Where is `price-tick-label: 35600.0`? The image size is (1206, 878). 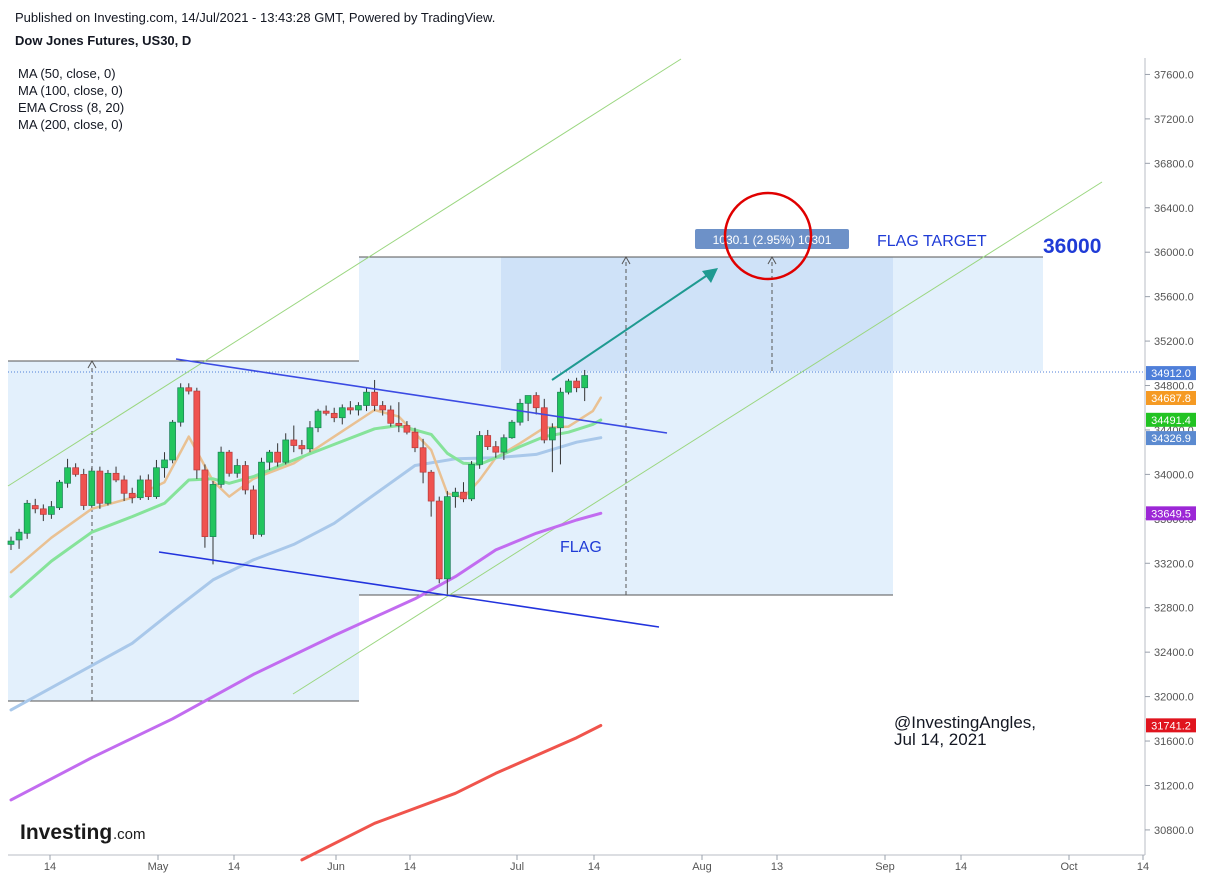
price-tick-label: 35600.0 is located at coordinates (1174, 298).